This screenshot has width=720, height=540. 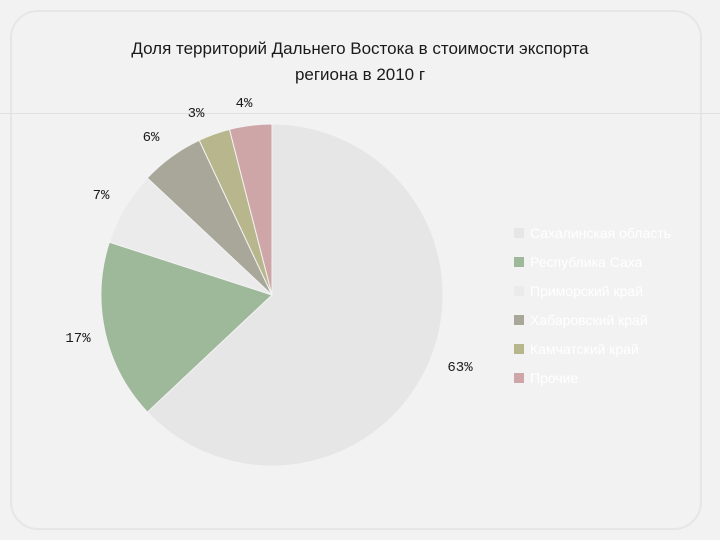 What do you see at coordinates (587, 290) in the screenshot?
I see `legend-label: Приморский край` at bounding box center [587, 290].